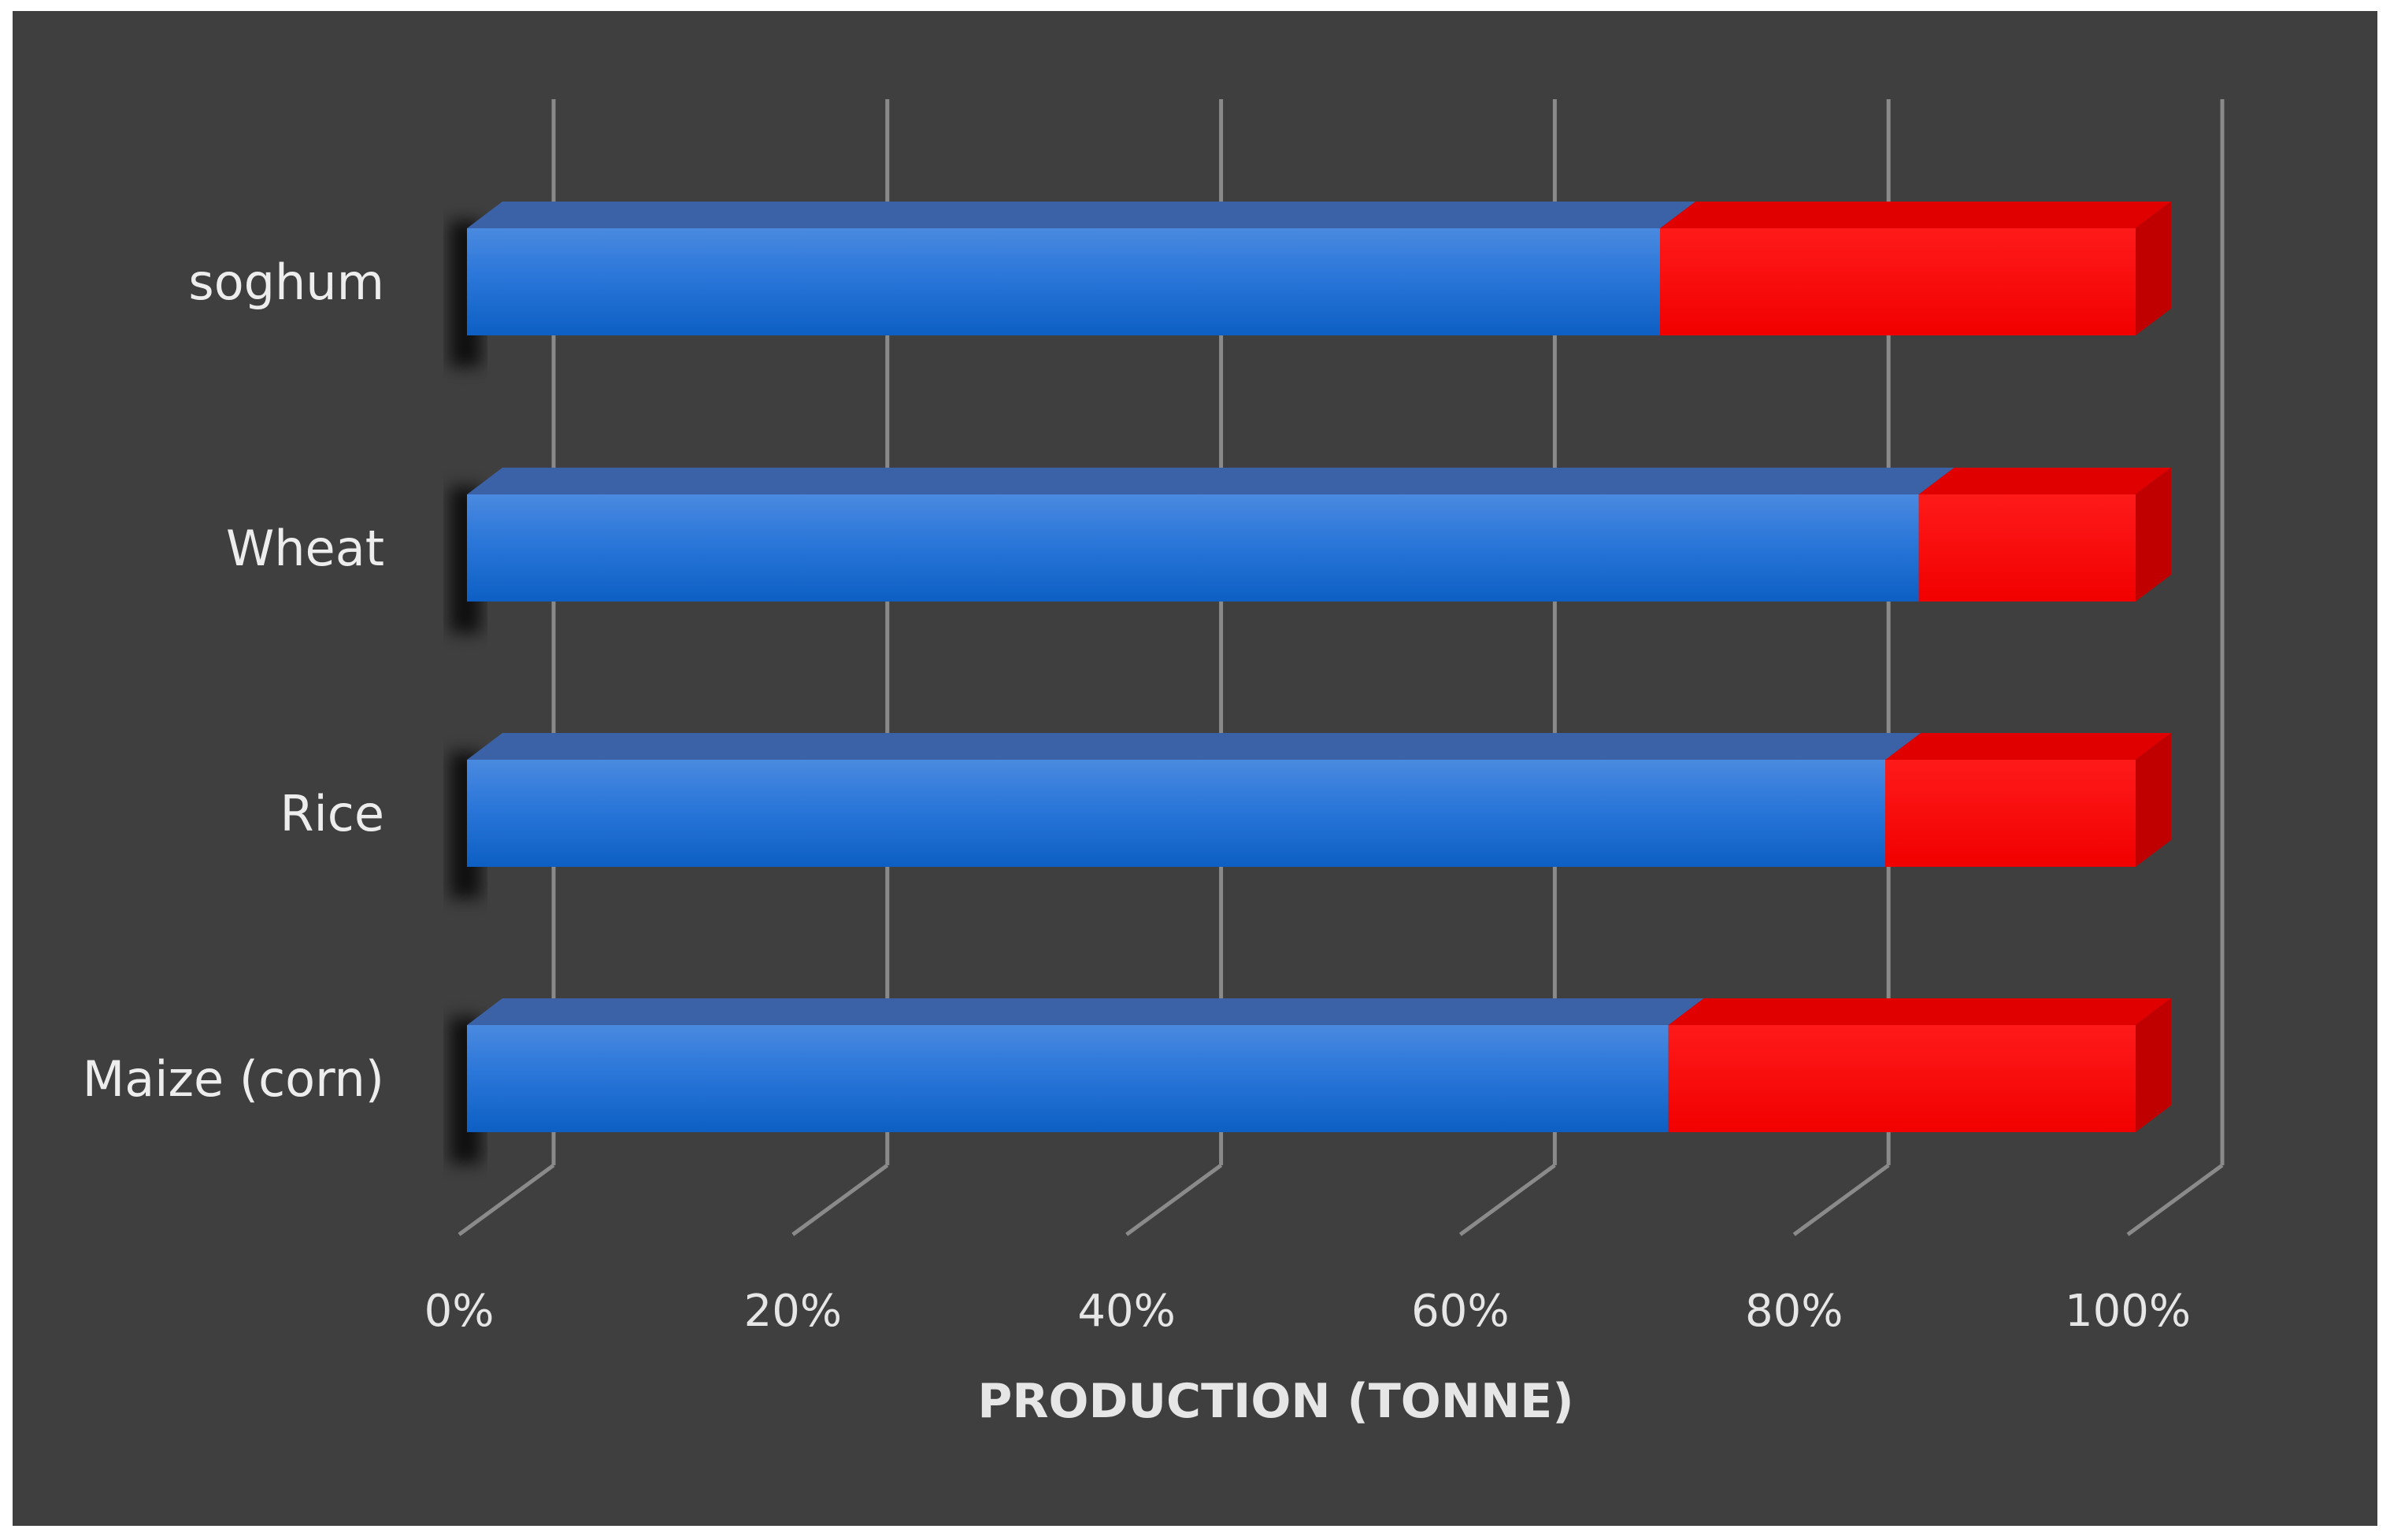 This screenshot has height=1540, width=2390. I want to click on y-category-label: Rice, so click(332, 813).